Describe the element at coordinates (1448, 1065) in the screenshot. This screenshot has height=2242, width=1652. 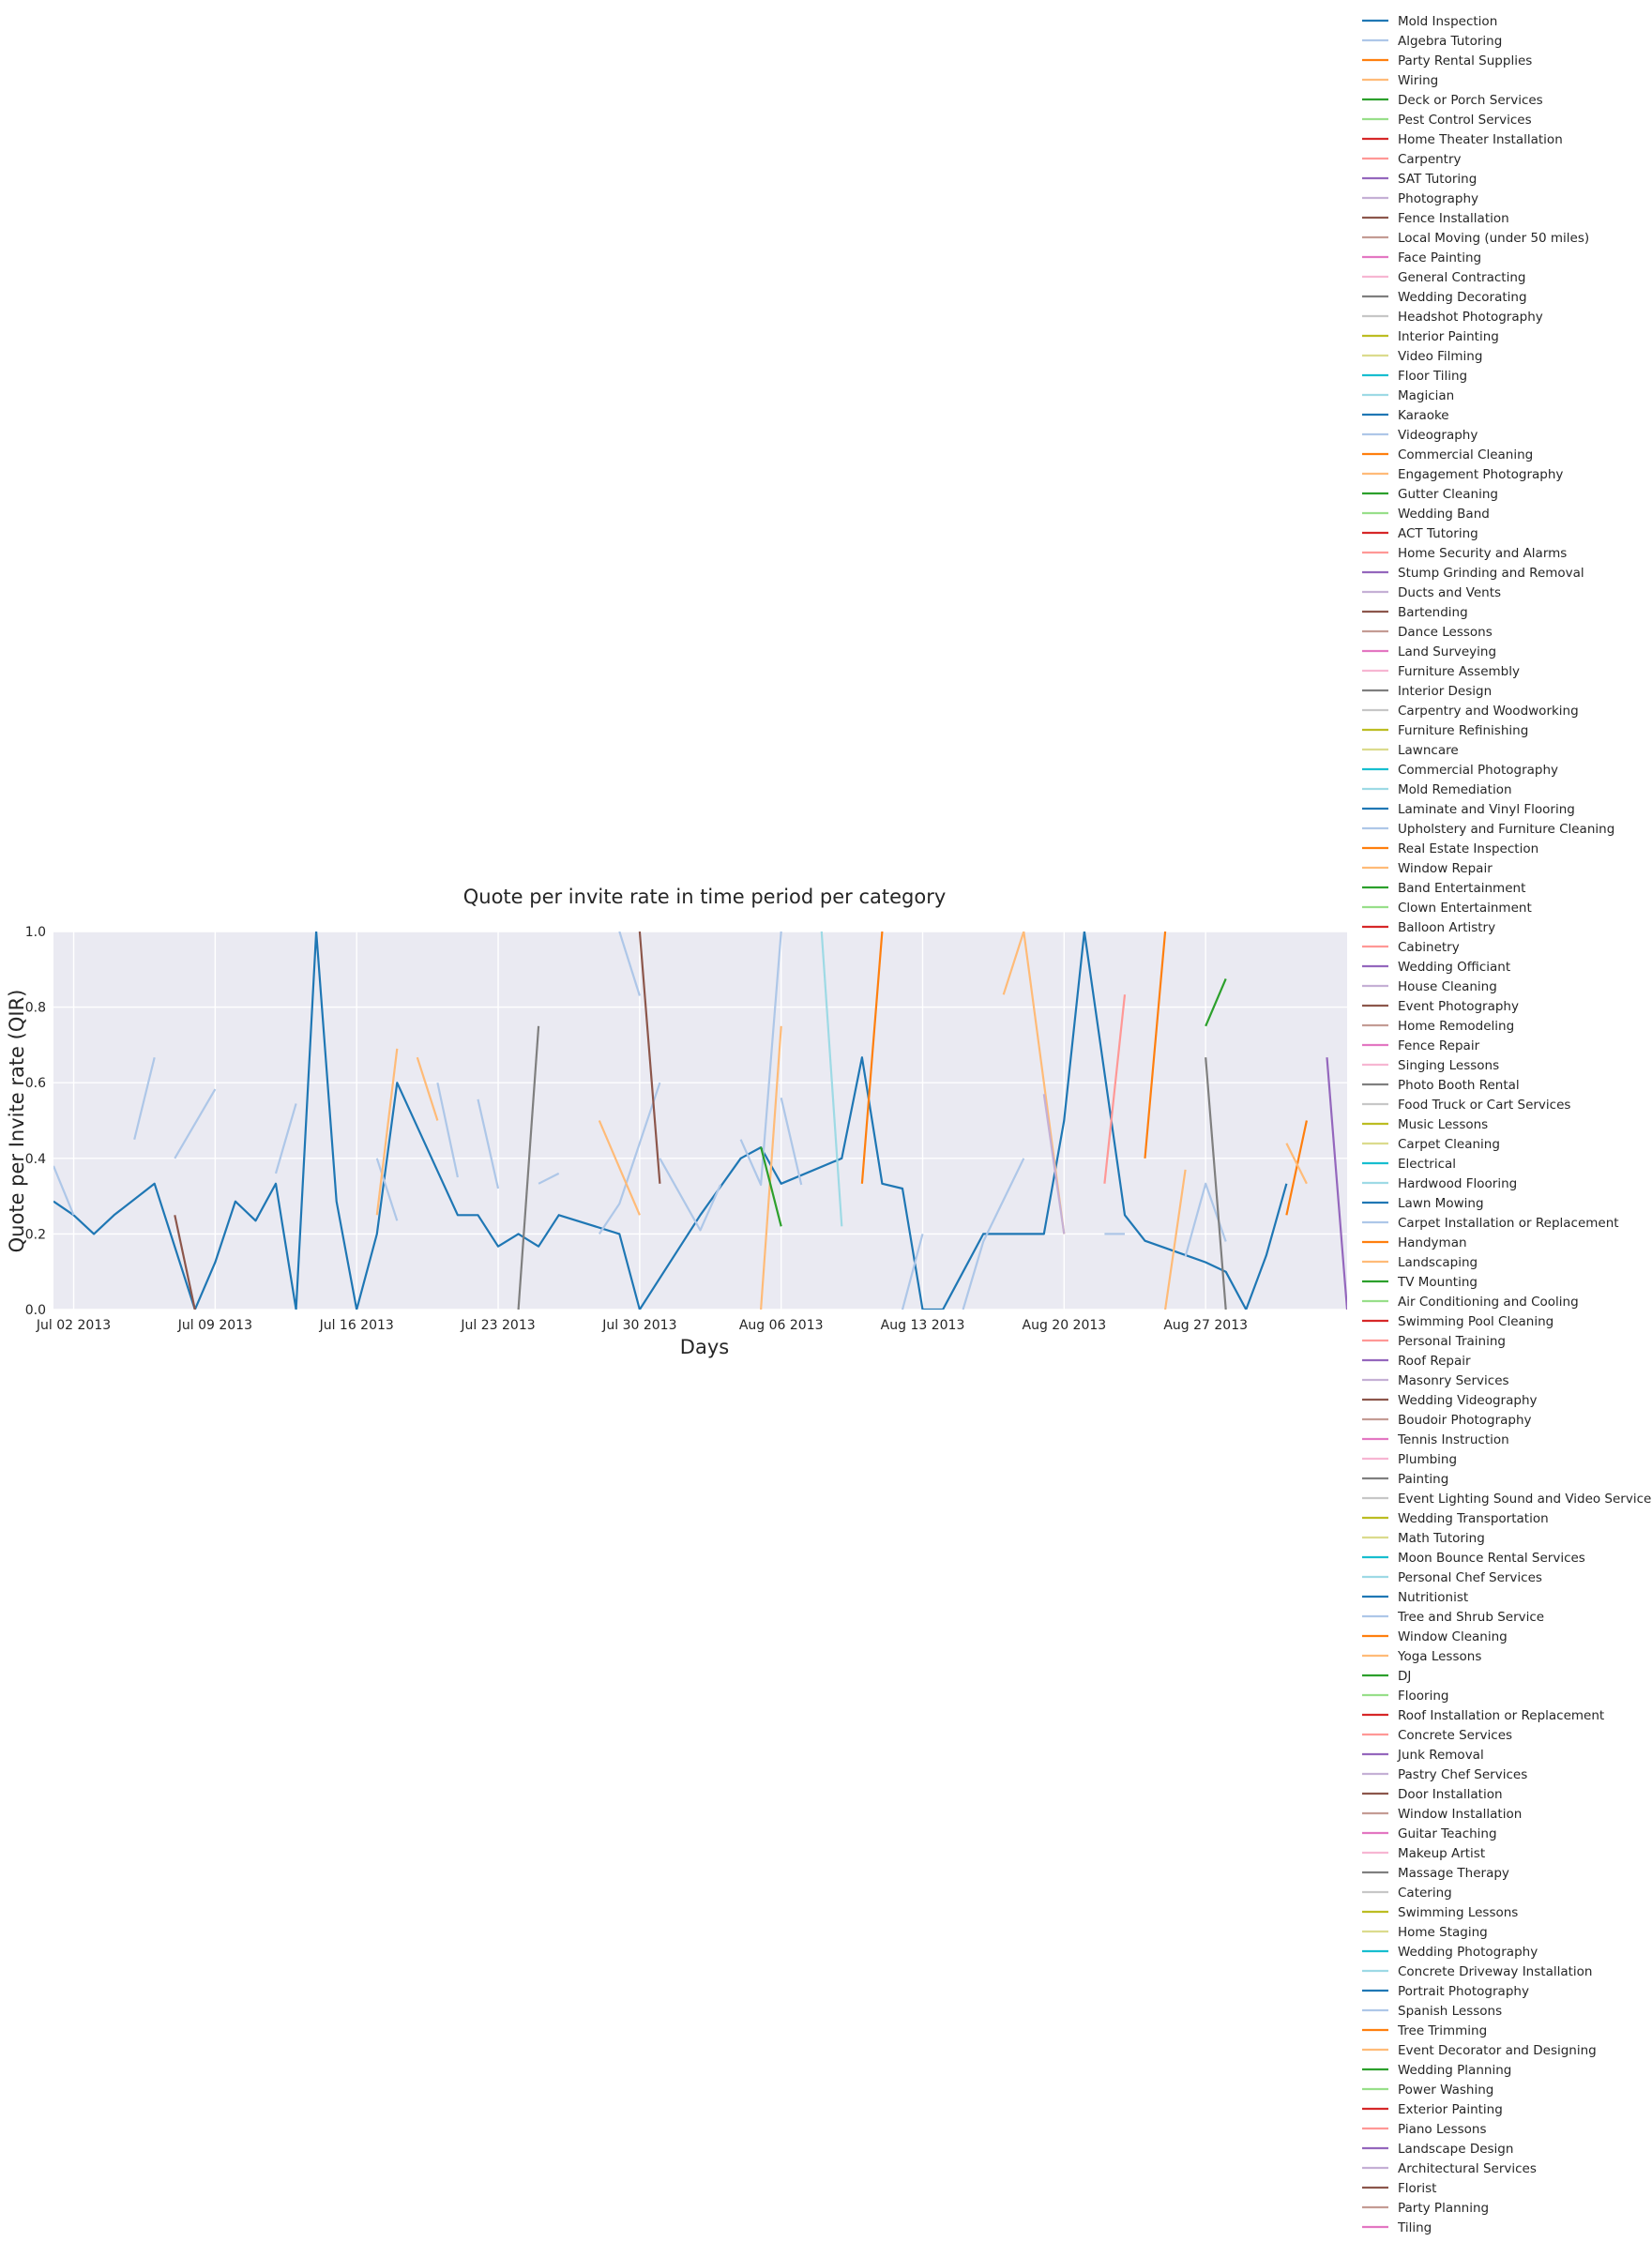
I see `legend-label: Singing Lessons` at that location.